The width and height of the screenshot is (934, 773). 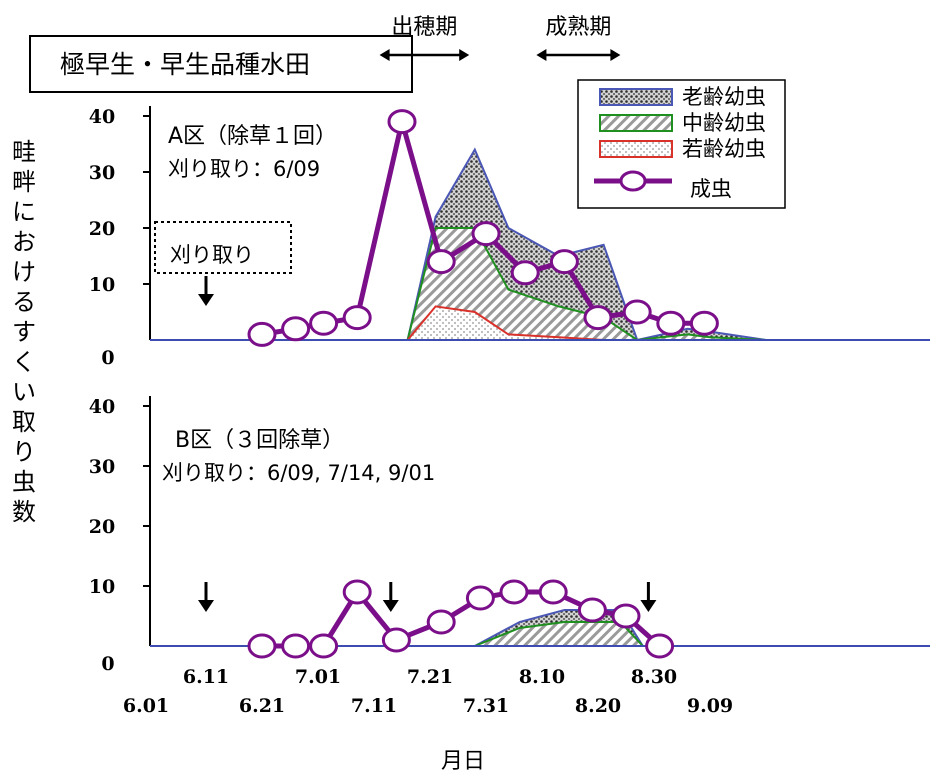 What do you see at coordinates (463, 761) in the screenshot?
I see `x-axis-title: 月日` at bounding box center [463, 761].